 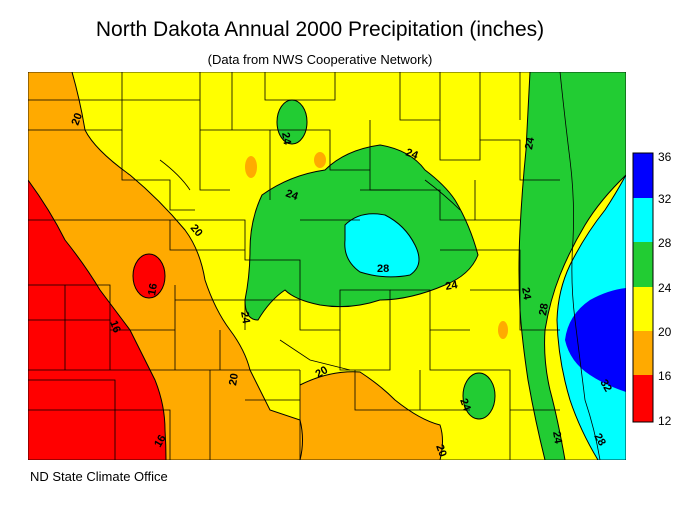 What do you see at coordinates (665, 243) in the screenshot?
I see `legend-label-28: 28` at bounding box center [665, 243].